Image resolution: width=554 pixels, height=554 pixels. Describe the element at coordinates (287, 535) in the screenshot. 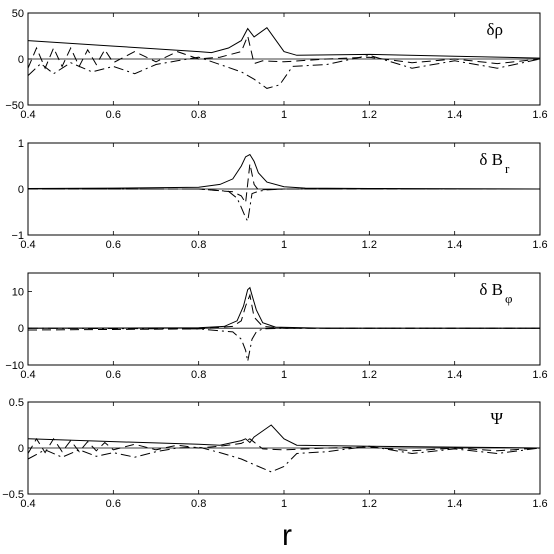

I see `x-axis-label: r` at that location.